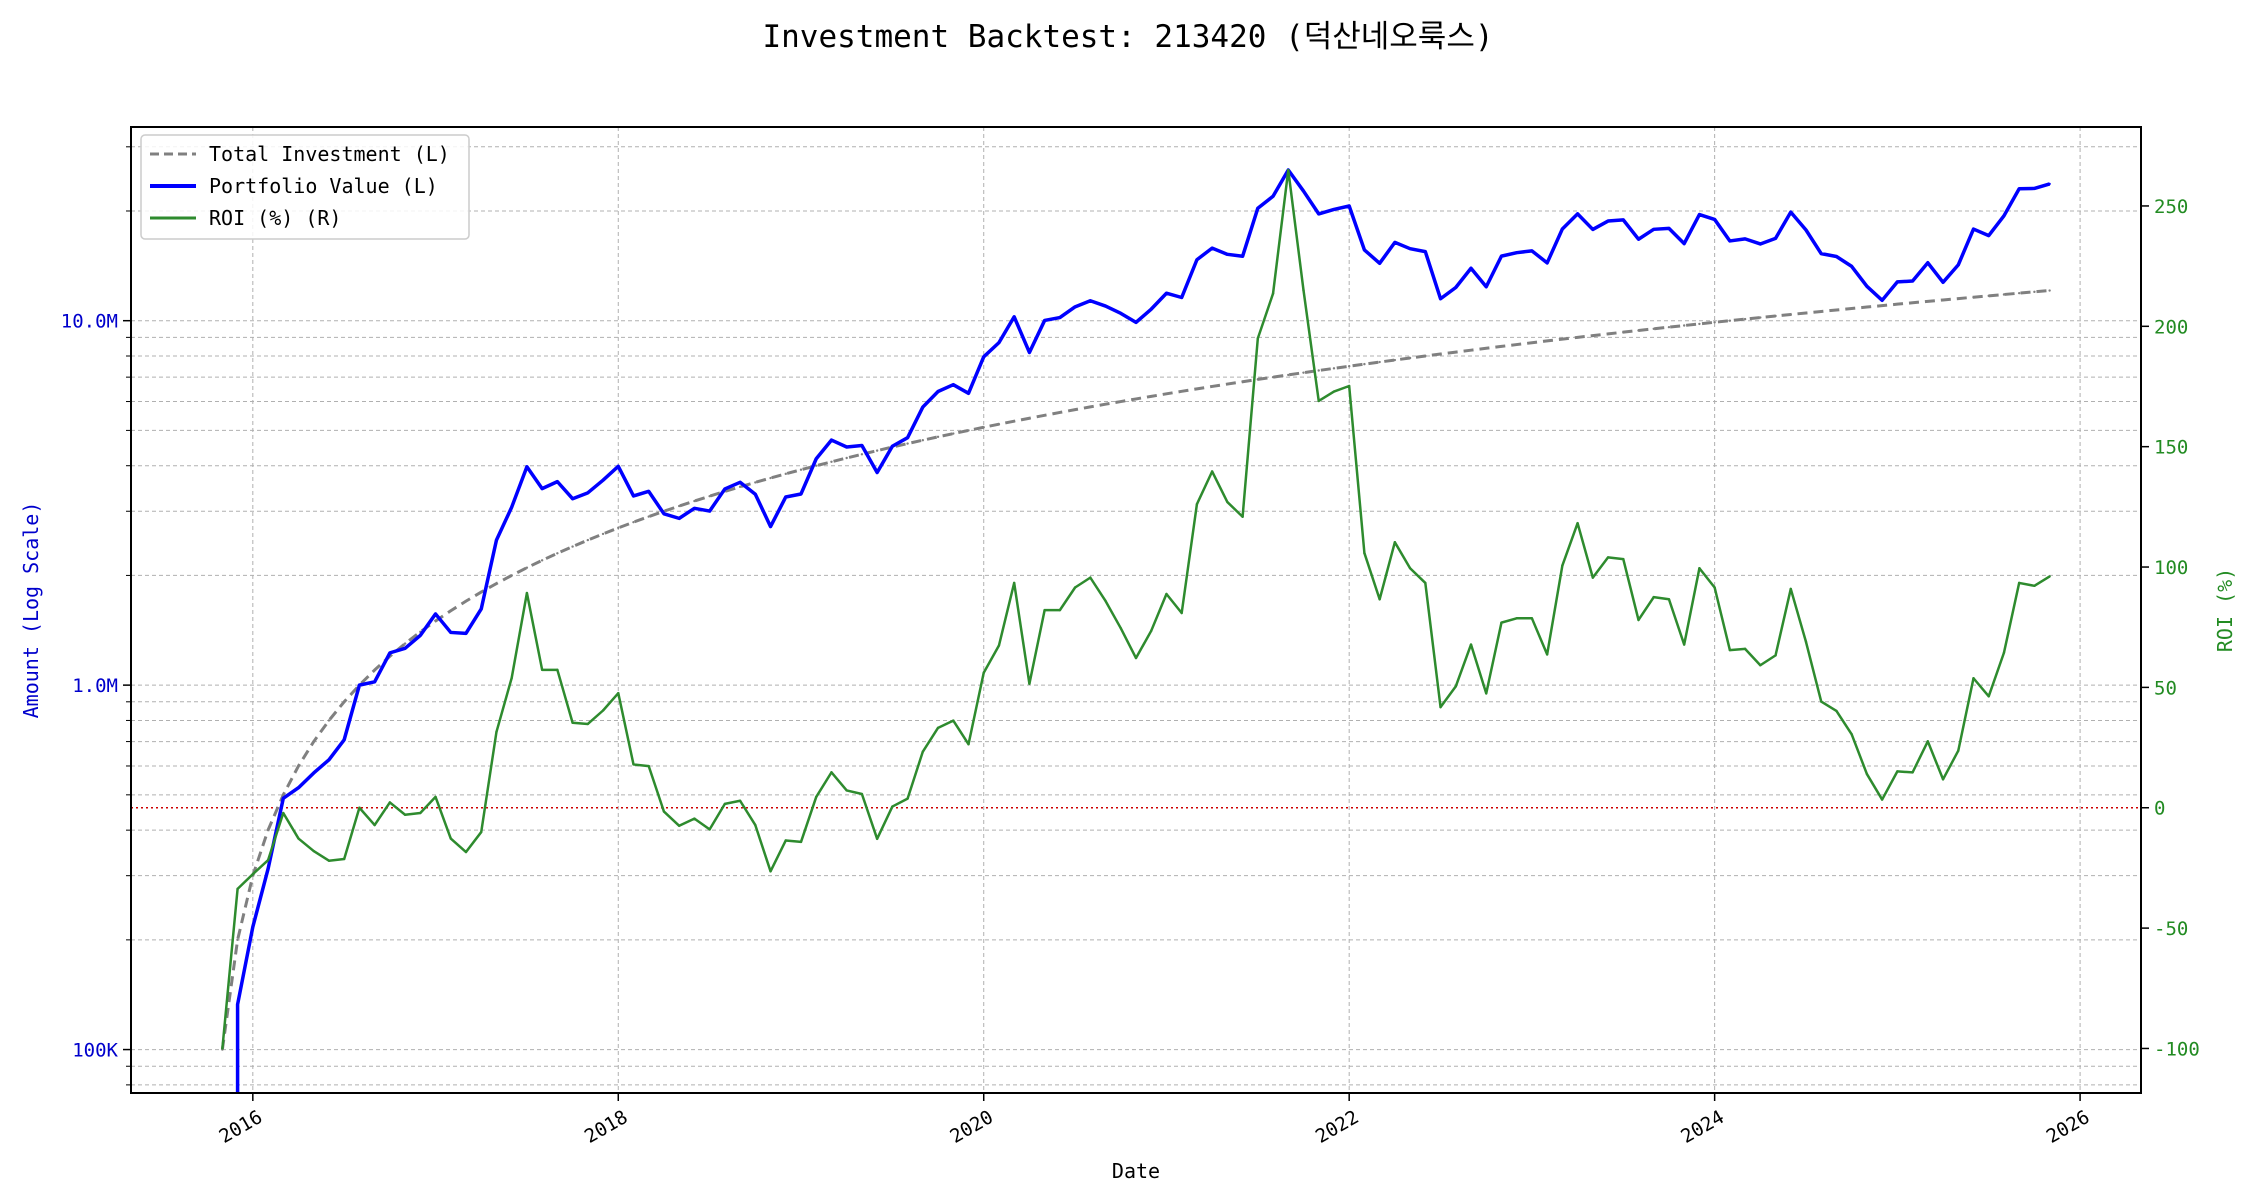 This screenshot has width=2250, height=1200. What do you see at coordinates (2171, 568) in the screenshot?
I see `y-right-tick-label: 100` at bounding box center [2171, 568].